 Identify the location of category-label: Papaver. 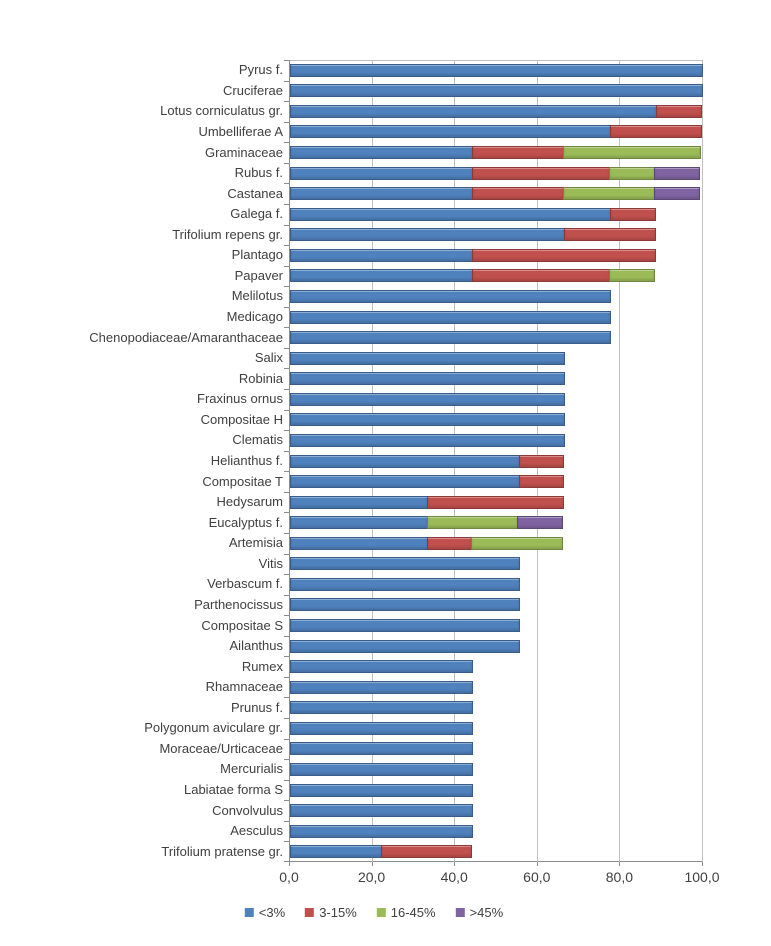
(258, 275).